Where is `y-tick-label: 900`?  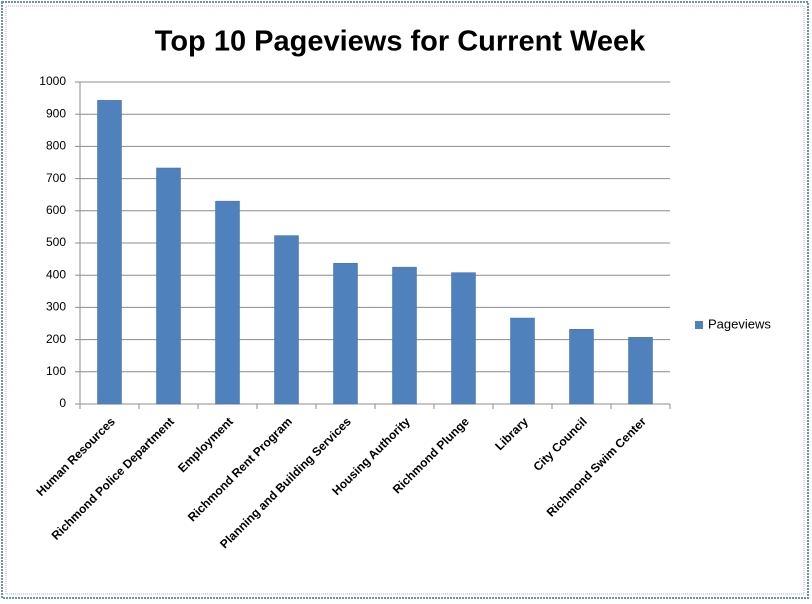
y-tick-label: 900 is located at coordinates (56, 113).